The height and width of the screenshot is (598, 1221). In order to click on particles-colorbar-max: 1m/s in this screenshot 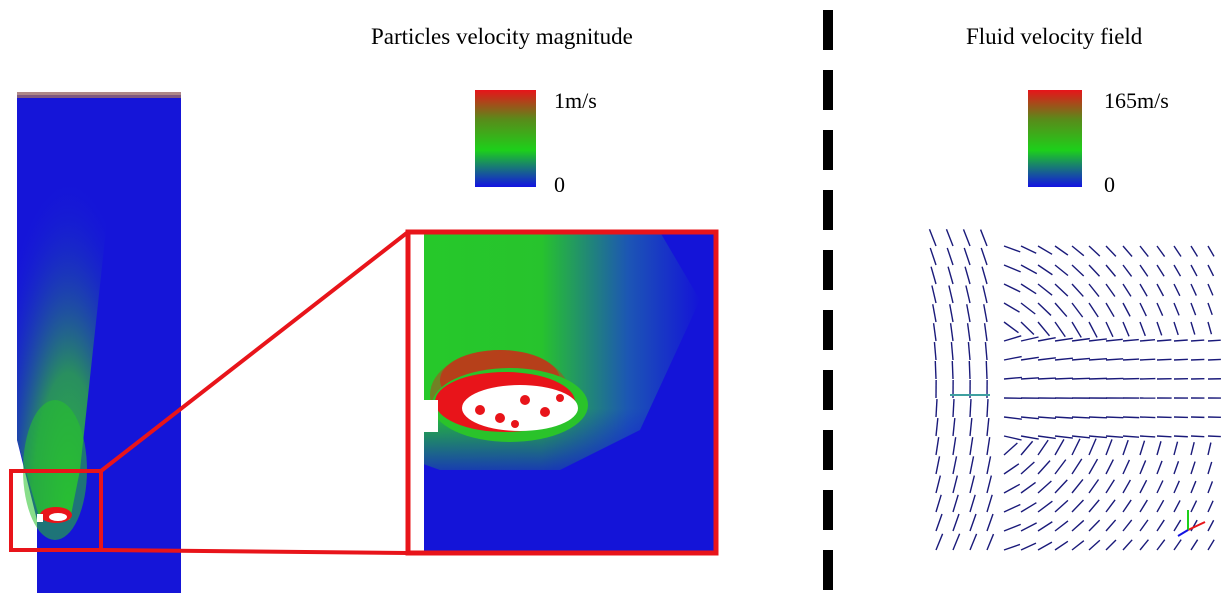, I will do `click(575, 100)`.